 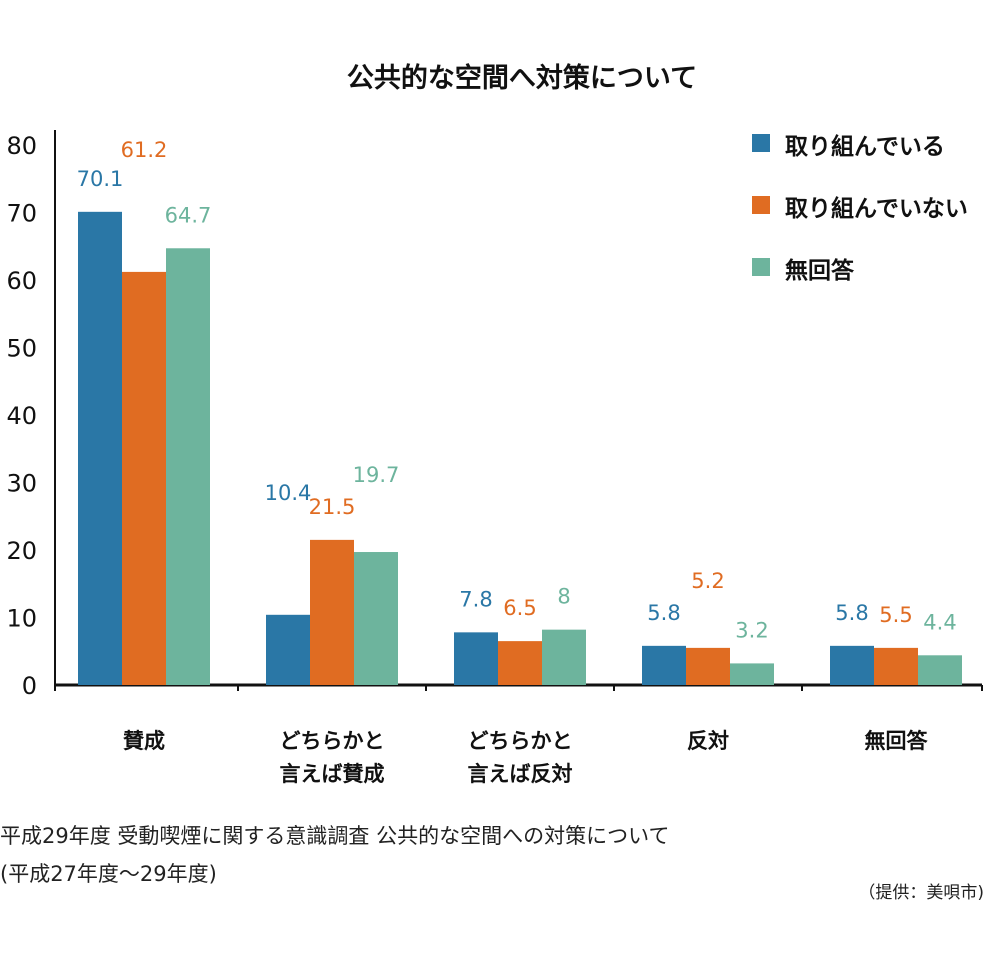 I want to click on data-label: 6.5, so click(x=519, y=608).